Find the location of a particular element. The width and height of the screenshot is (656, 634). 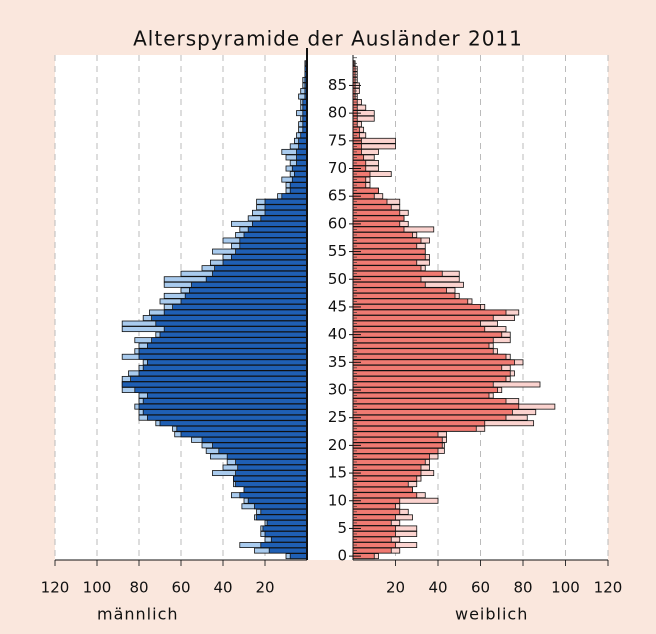

y-tick-label: 45 is located at coordinates (337, 306).